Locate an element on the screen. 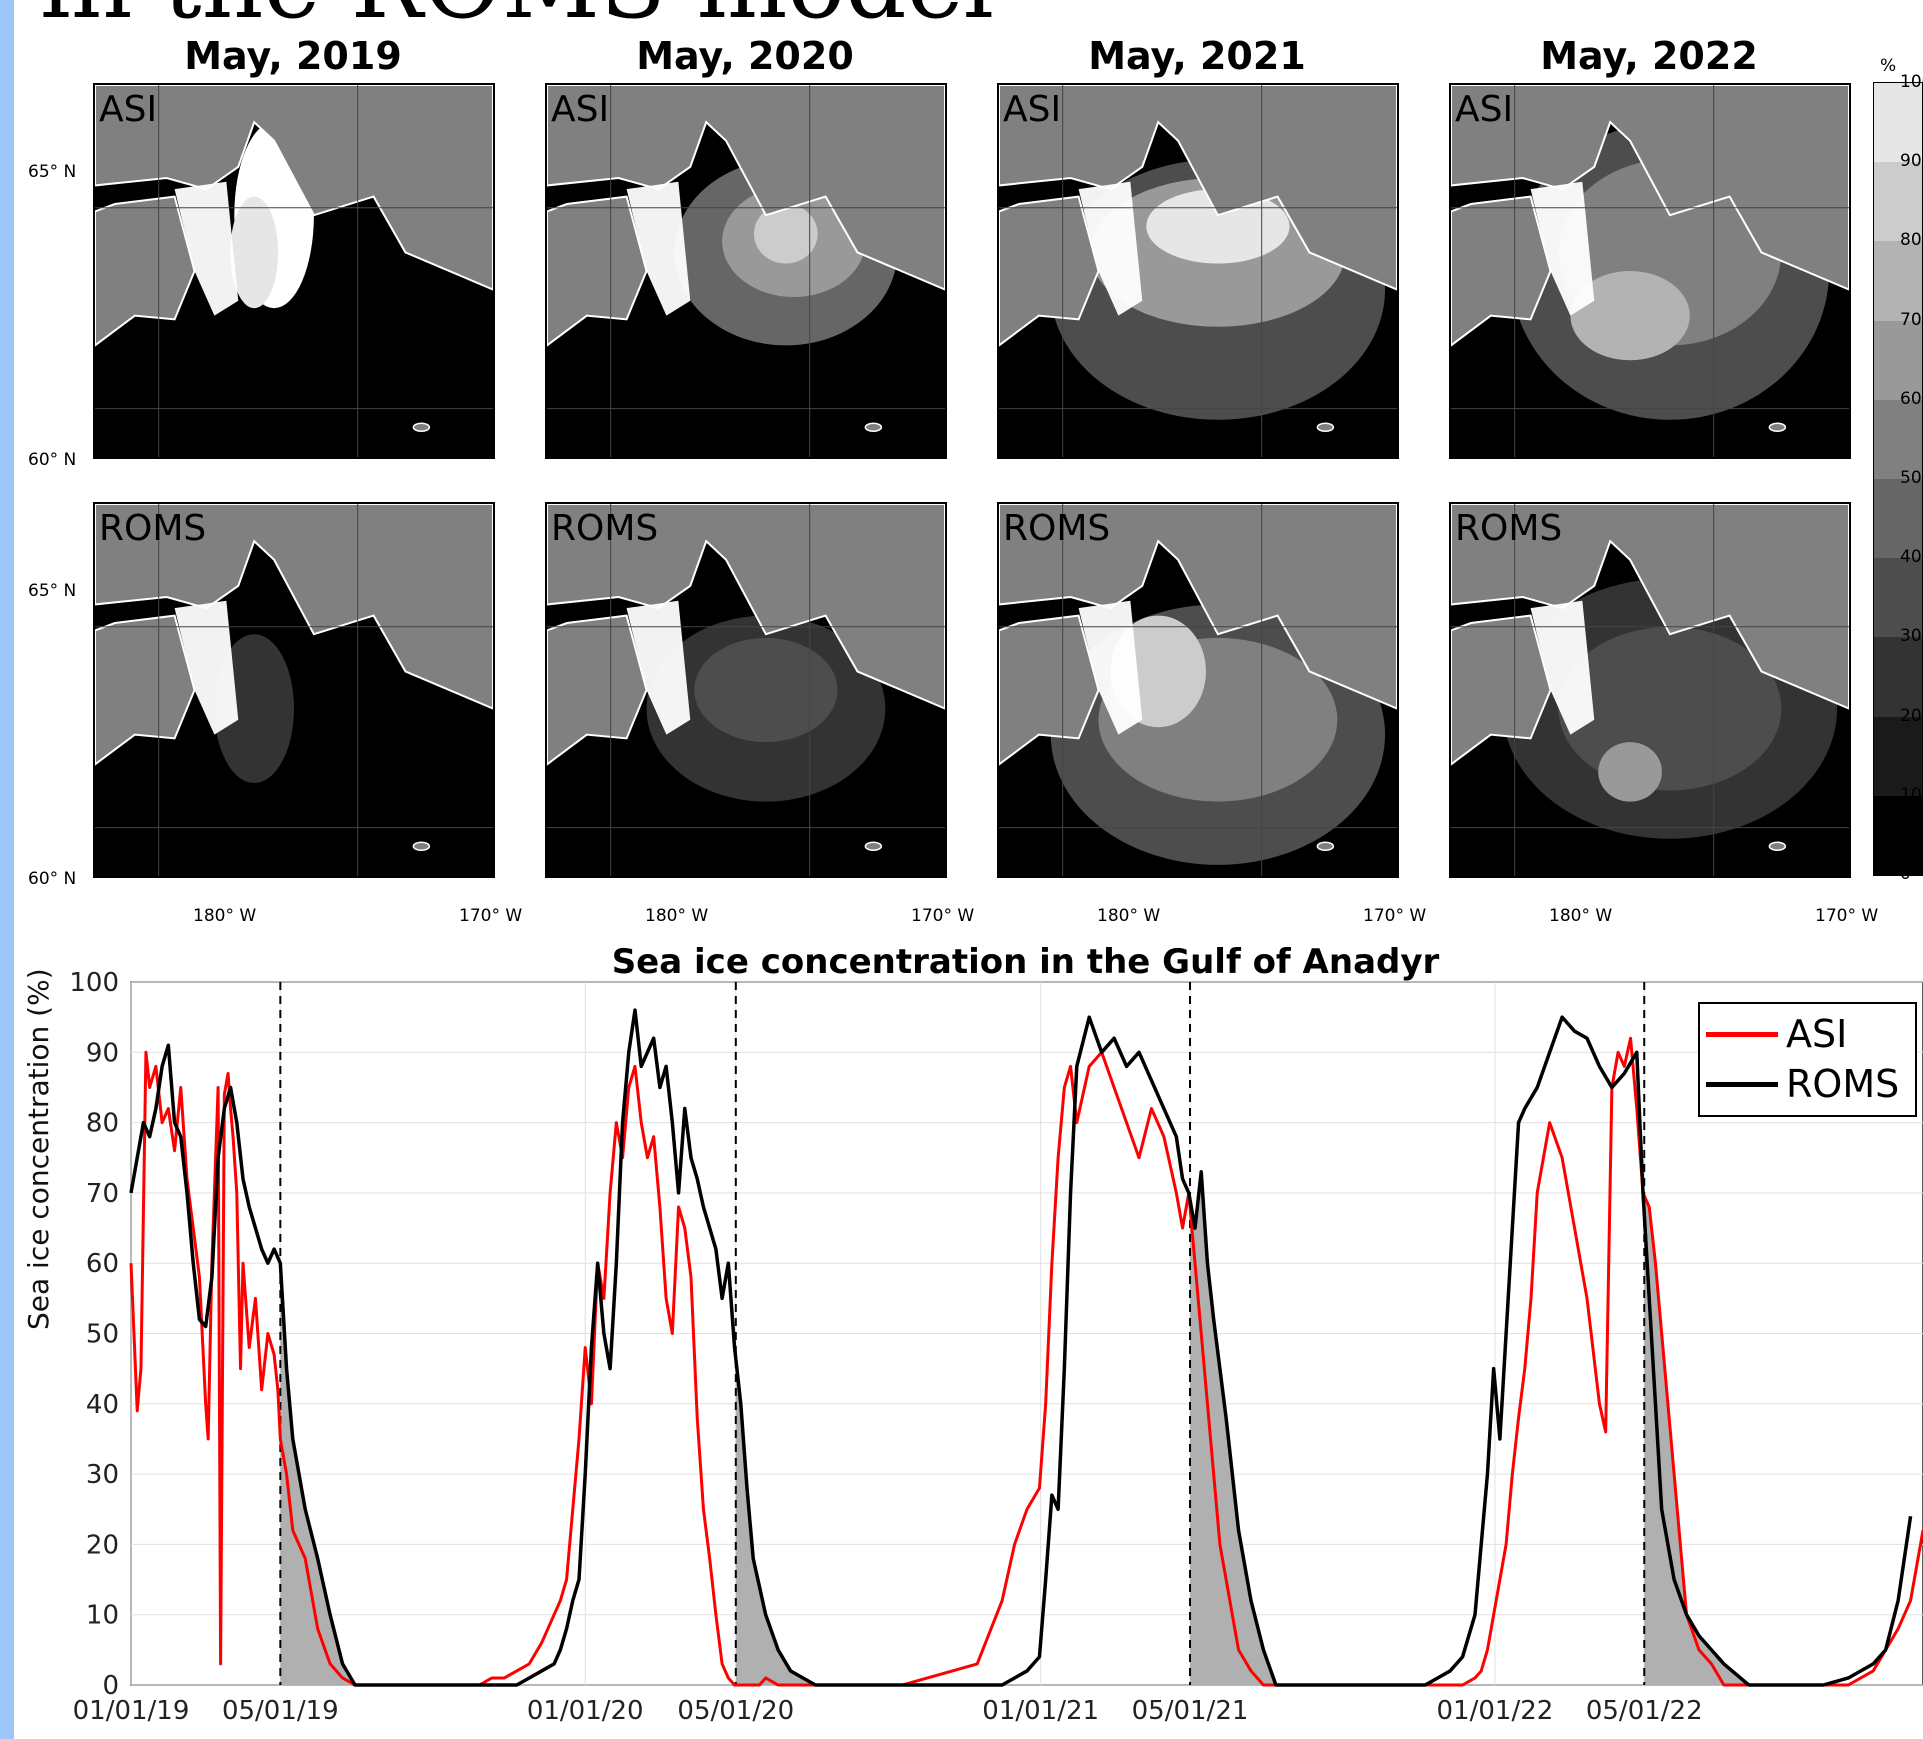 Image resolution: width=1923 pixels, height=1739 pixels. legend-label-asi: ASI is located at coordinates (1817, 1034).